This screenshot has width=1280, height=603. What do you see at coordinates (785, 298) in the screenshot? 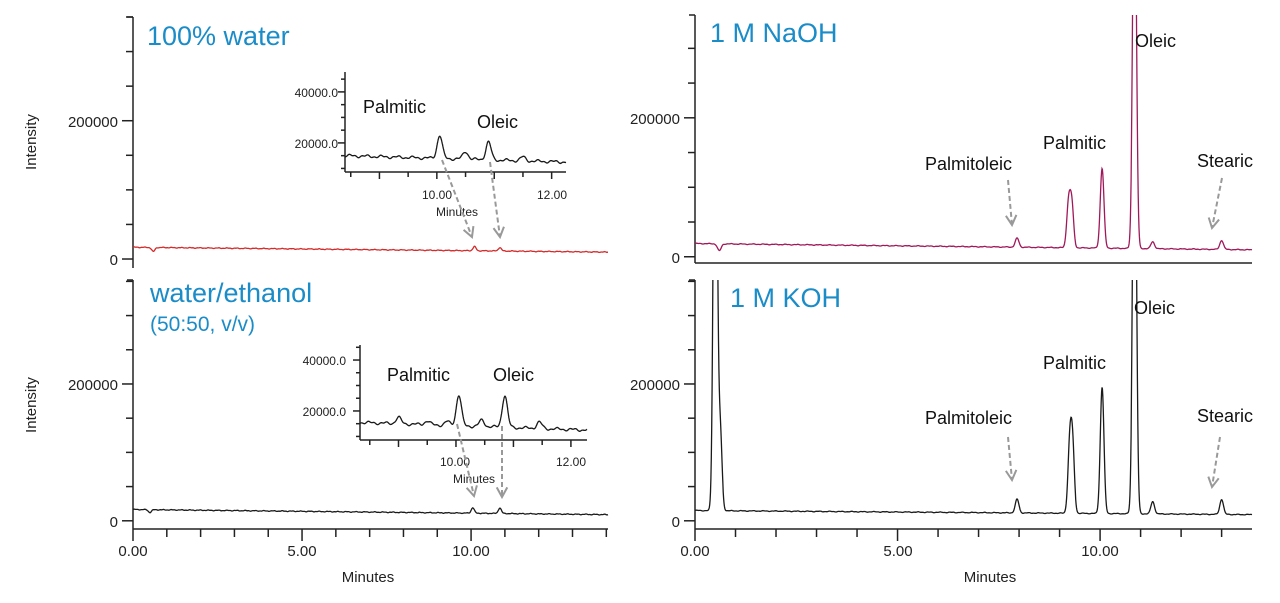
I see `panel-title-koh: 1 M KOH` at bounding box center [785, 298].